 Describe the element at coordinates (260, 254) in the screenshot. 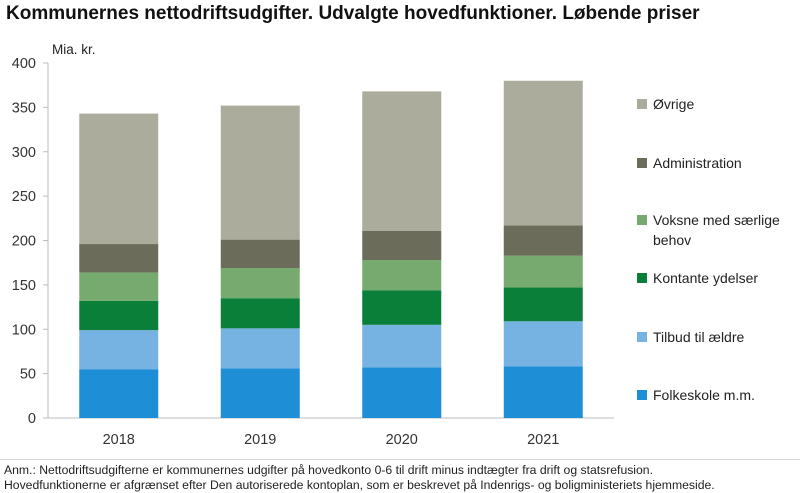

I see `bar-administration-2019` at that location.